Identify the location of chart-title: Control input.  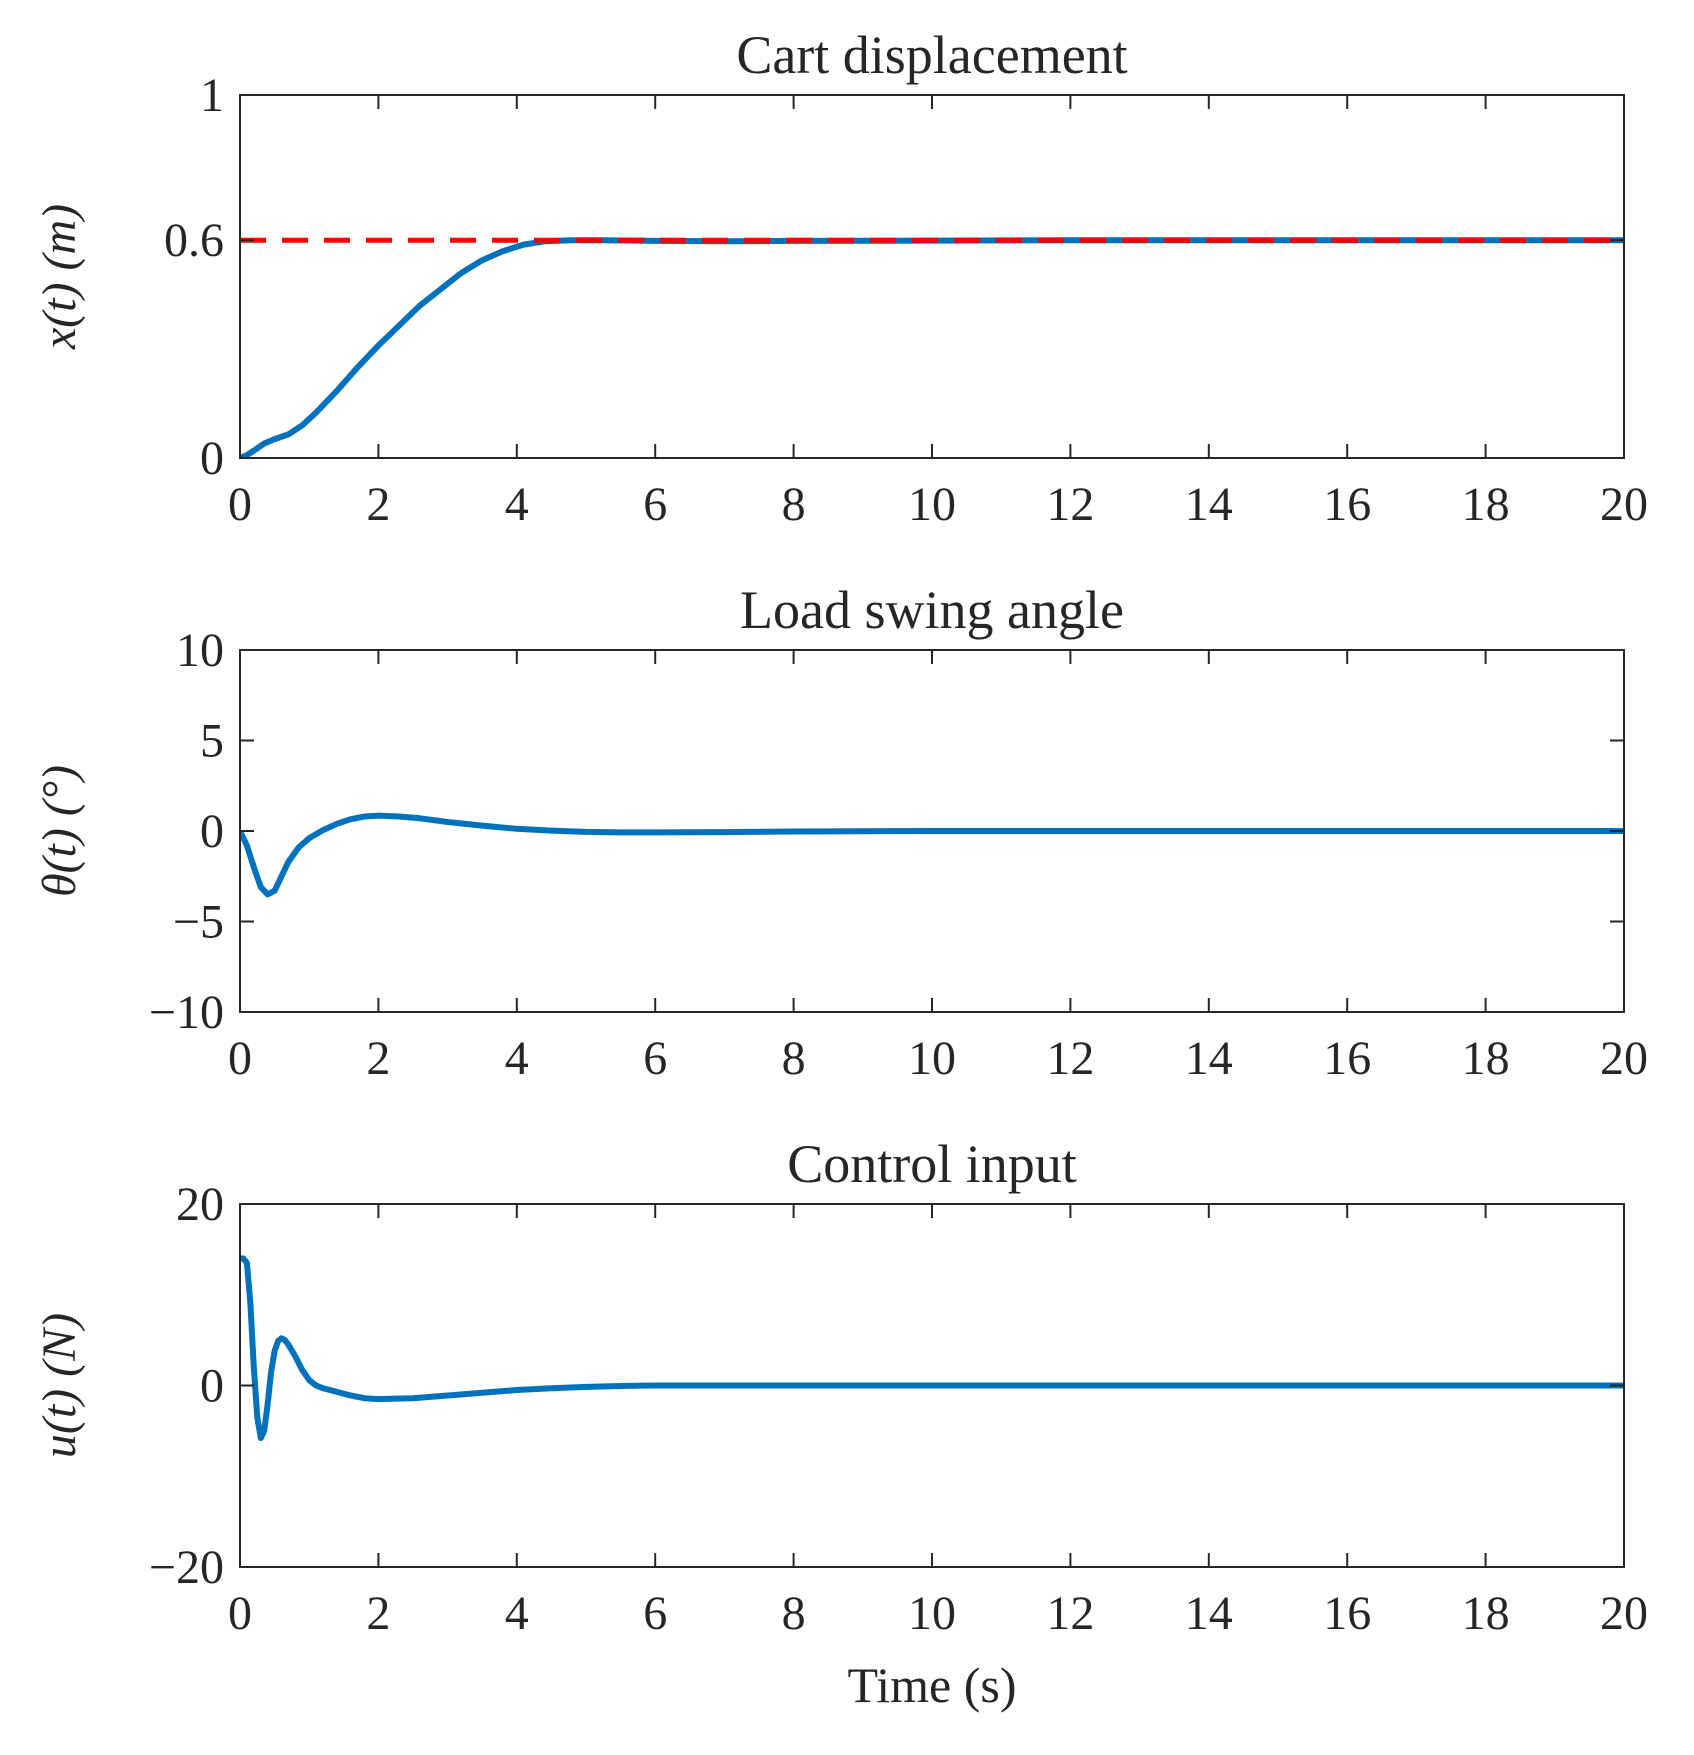
(932, 1164).